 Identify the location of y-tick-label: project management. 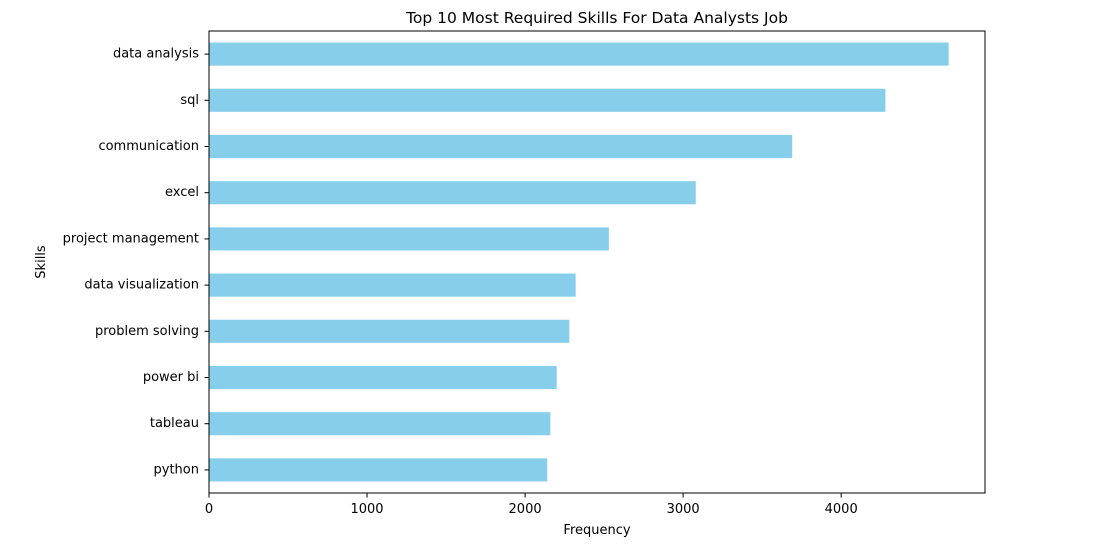
(131, 238).